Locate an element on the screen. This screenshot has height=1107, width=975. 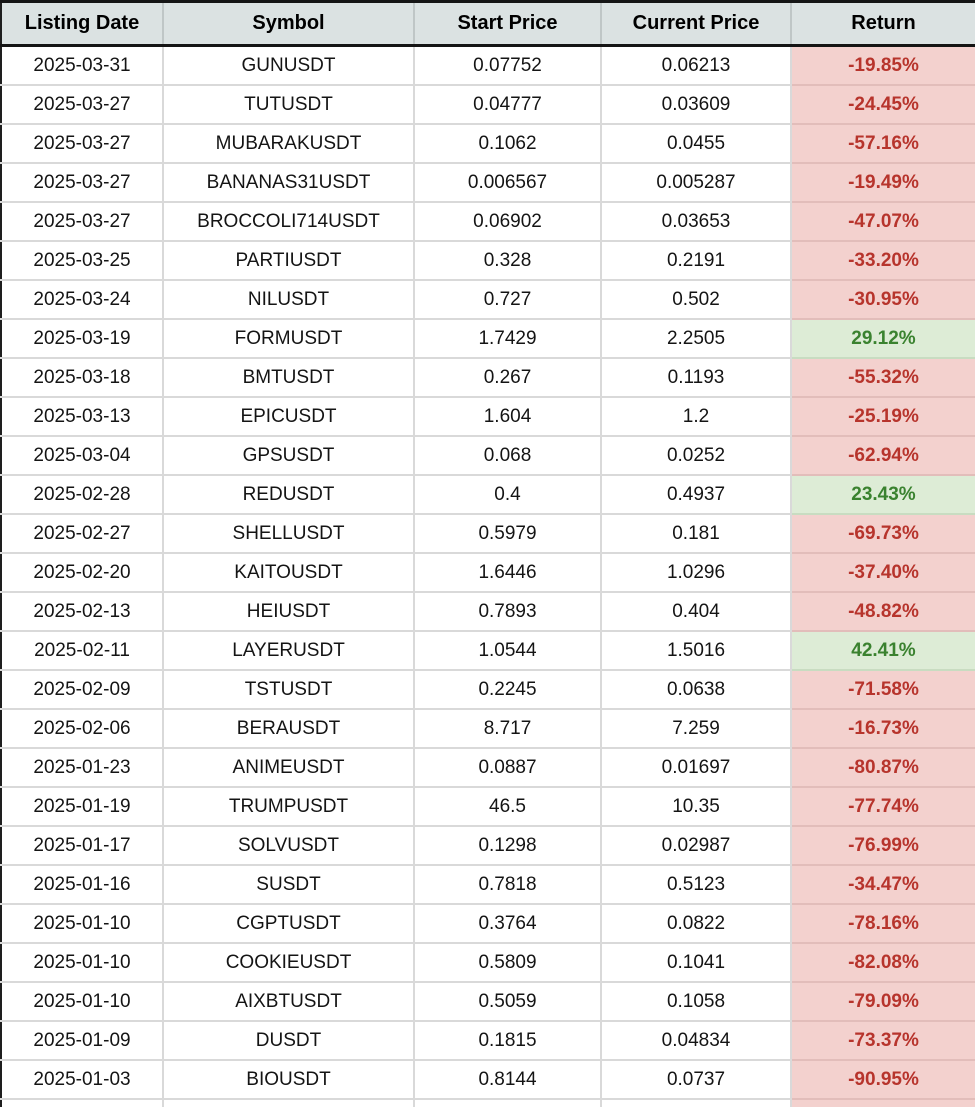
table-row: 2025-03-18 BMTUSDT 0.267 0.1193 -55.32% is located at coordinates (488, 378).